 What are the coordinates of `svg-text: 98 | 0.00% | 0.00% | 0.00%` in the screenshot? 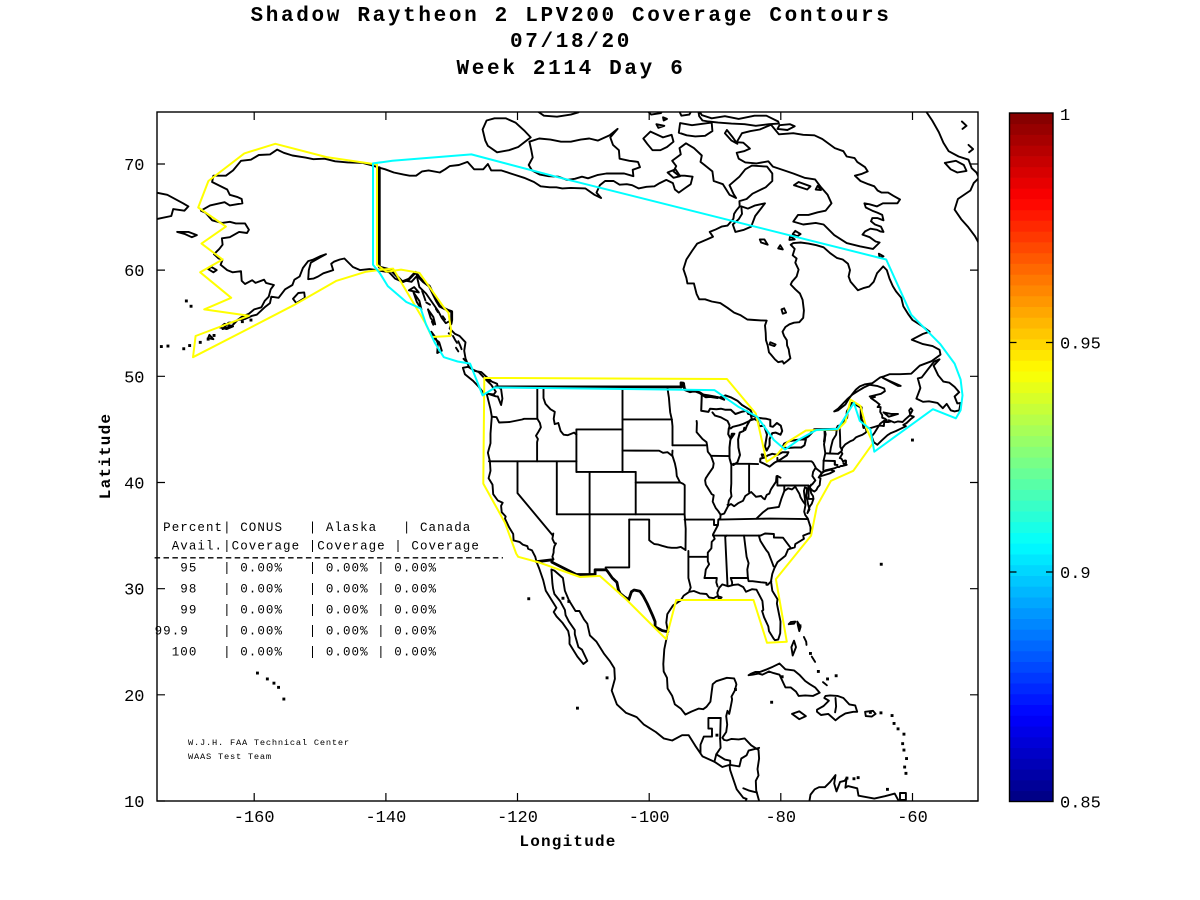 It's located at (296, 590).